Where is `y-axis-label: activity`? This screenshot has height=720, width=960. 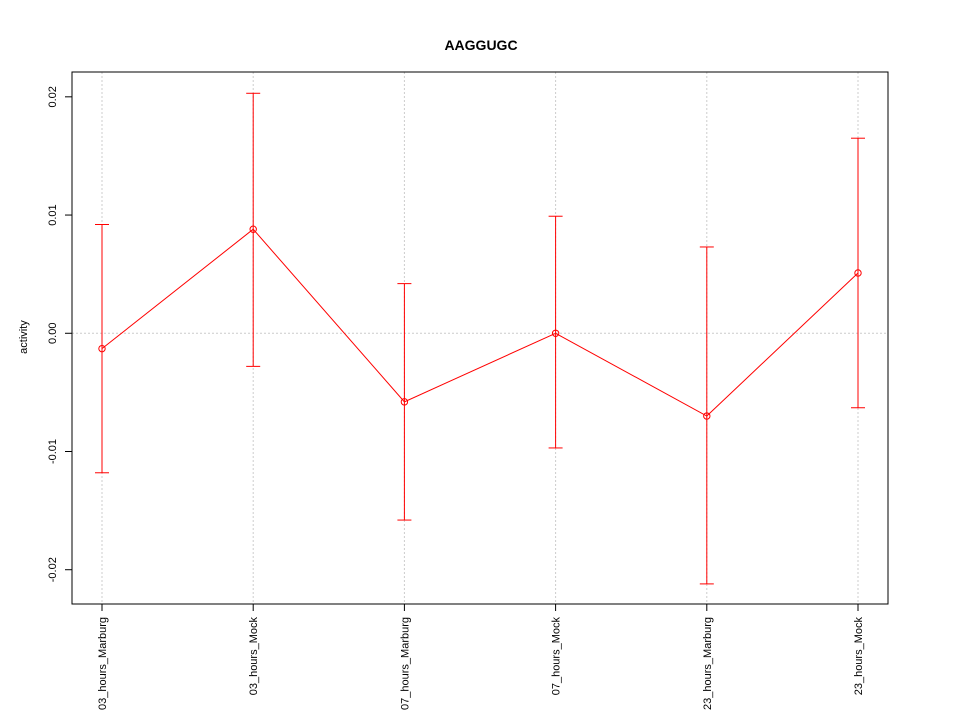
y-axis-label: activity is located at coordinates (24, 337).